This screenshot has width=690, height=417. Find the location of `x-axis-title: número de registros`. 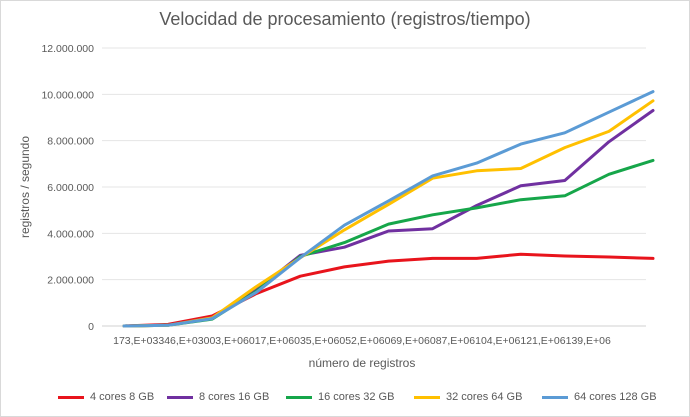

x-axis-title: número de registros is located at coordinates (362, 363).